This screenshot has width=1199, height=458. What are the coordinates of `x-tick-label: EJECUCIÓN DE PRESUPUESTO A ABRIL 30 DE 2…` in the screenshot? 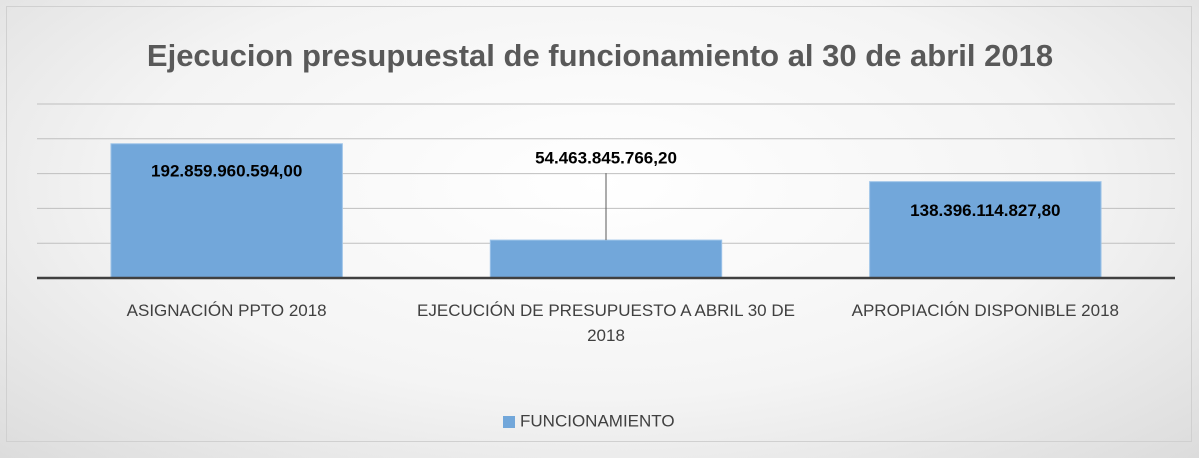 It's located at (606, 323).